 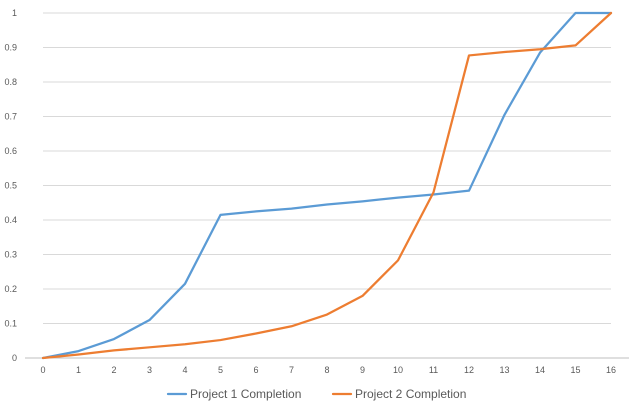 What do you see at coordinates (316, 394) in the screenshot?
I see `legend: Project 1 Completion Project 2 Completion` at bounding box center [316, 394].